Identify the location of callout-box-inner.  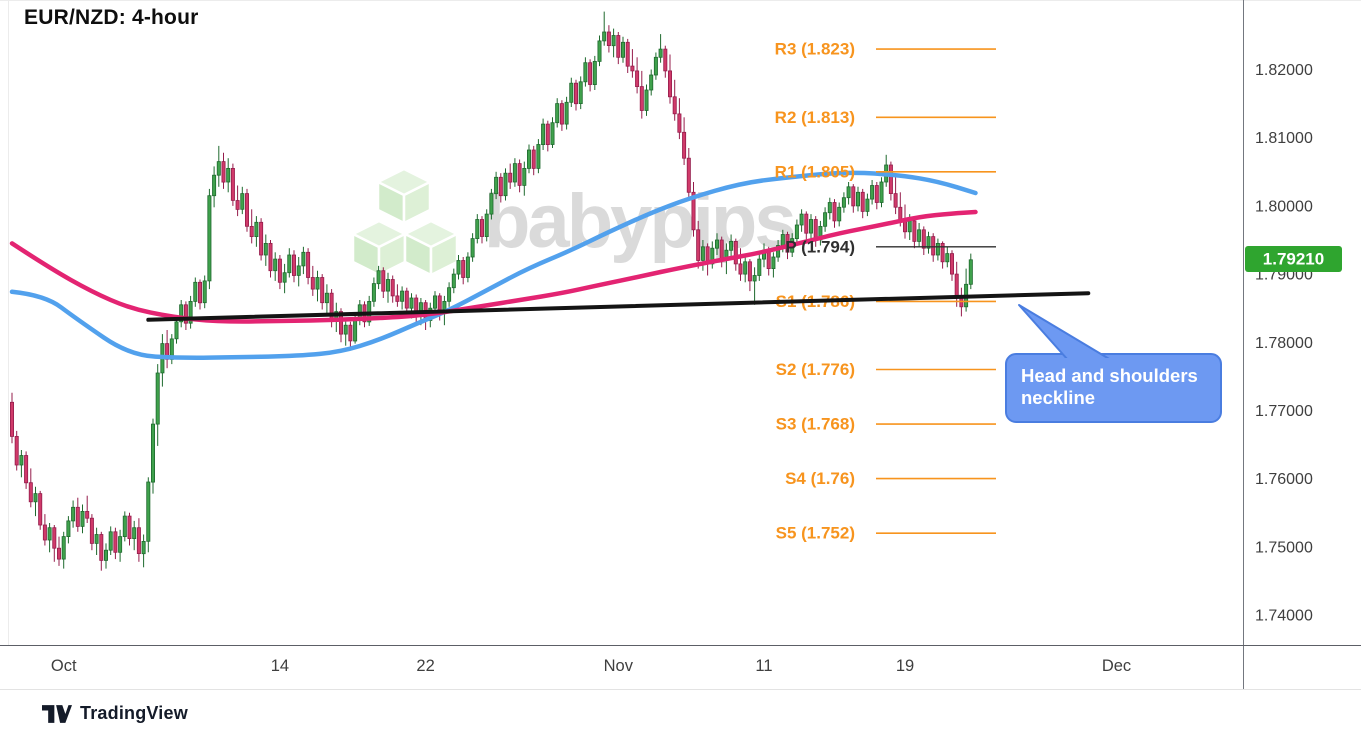
(1113, 388).